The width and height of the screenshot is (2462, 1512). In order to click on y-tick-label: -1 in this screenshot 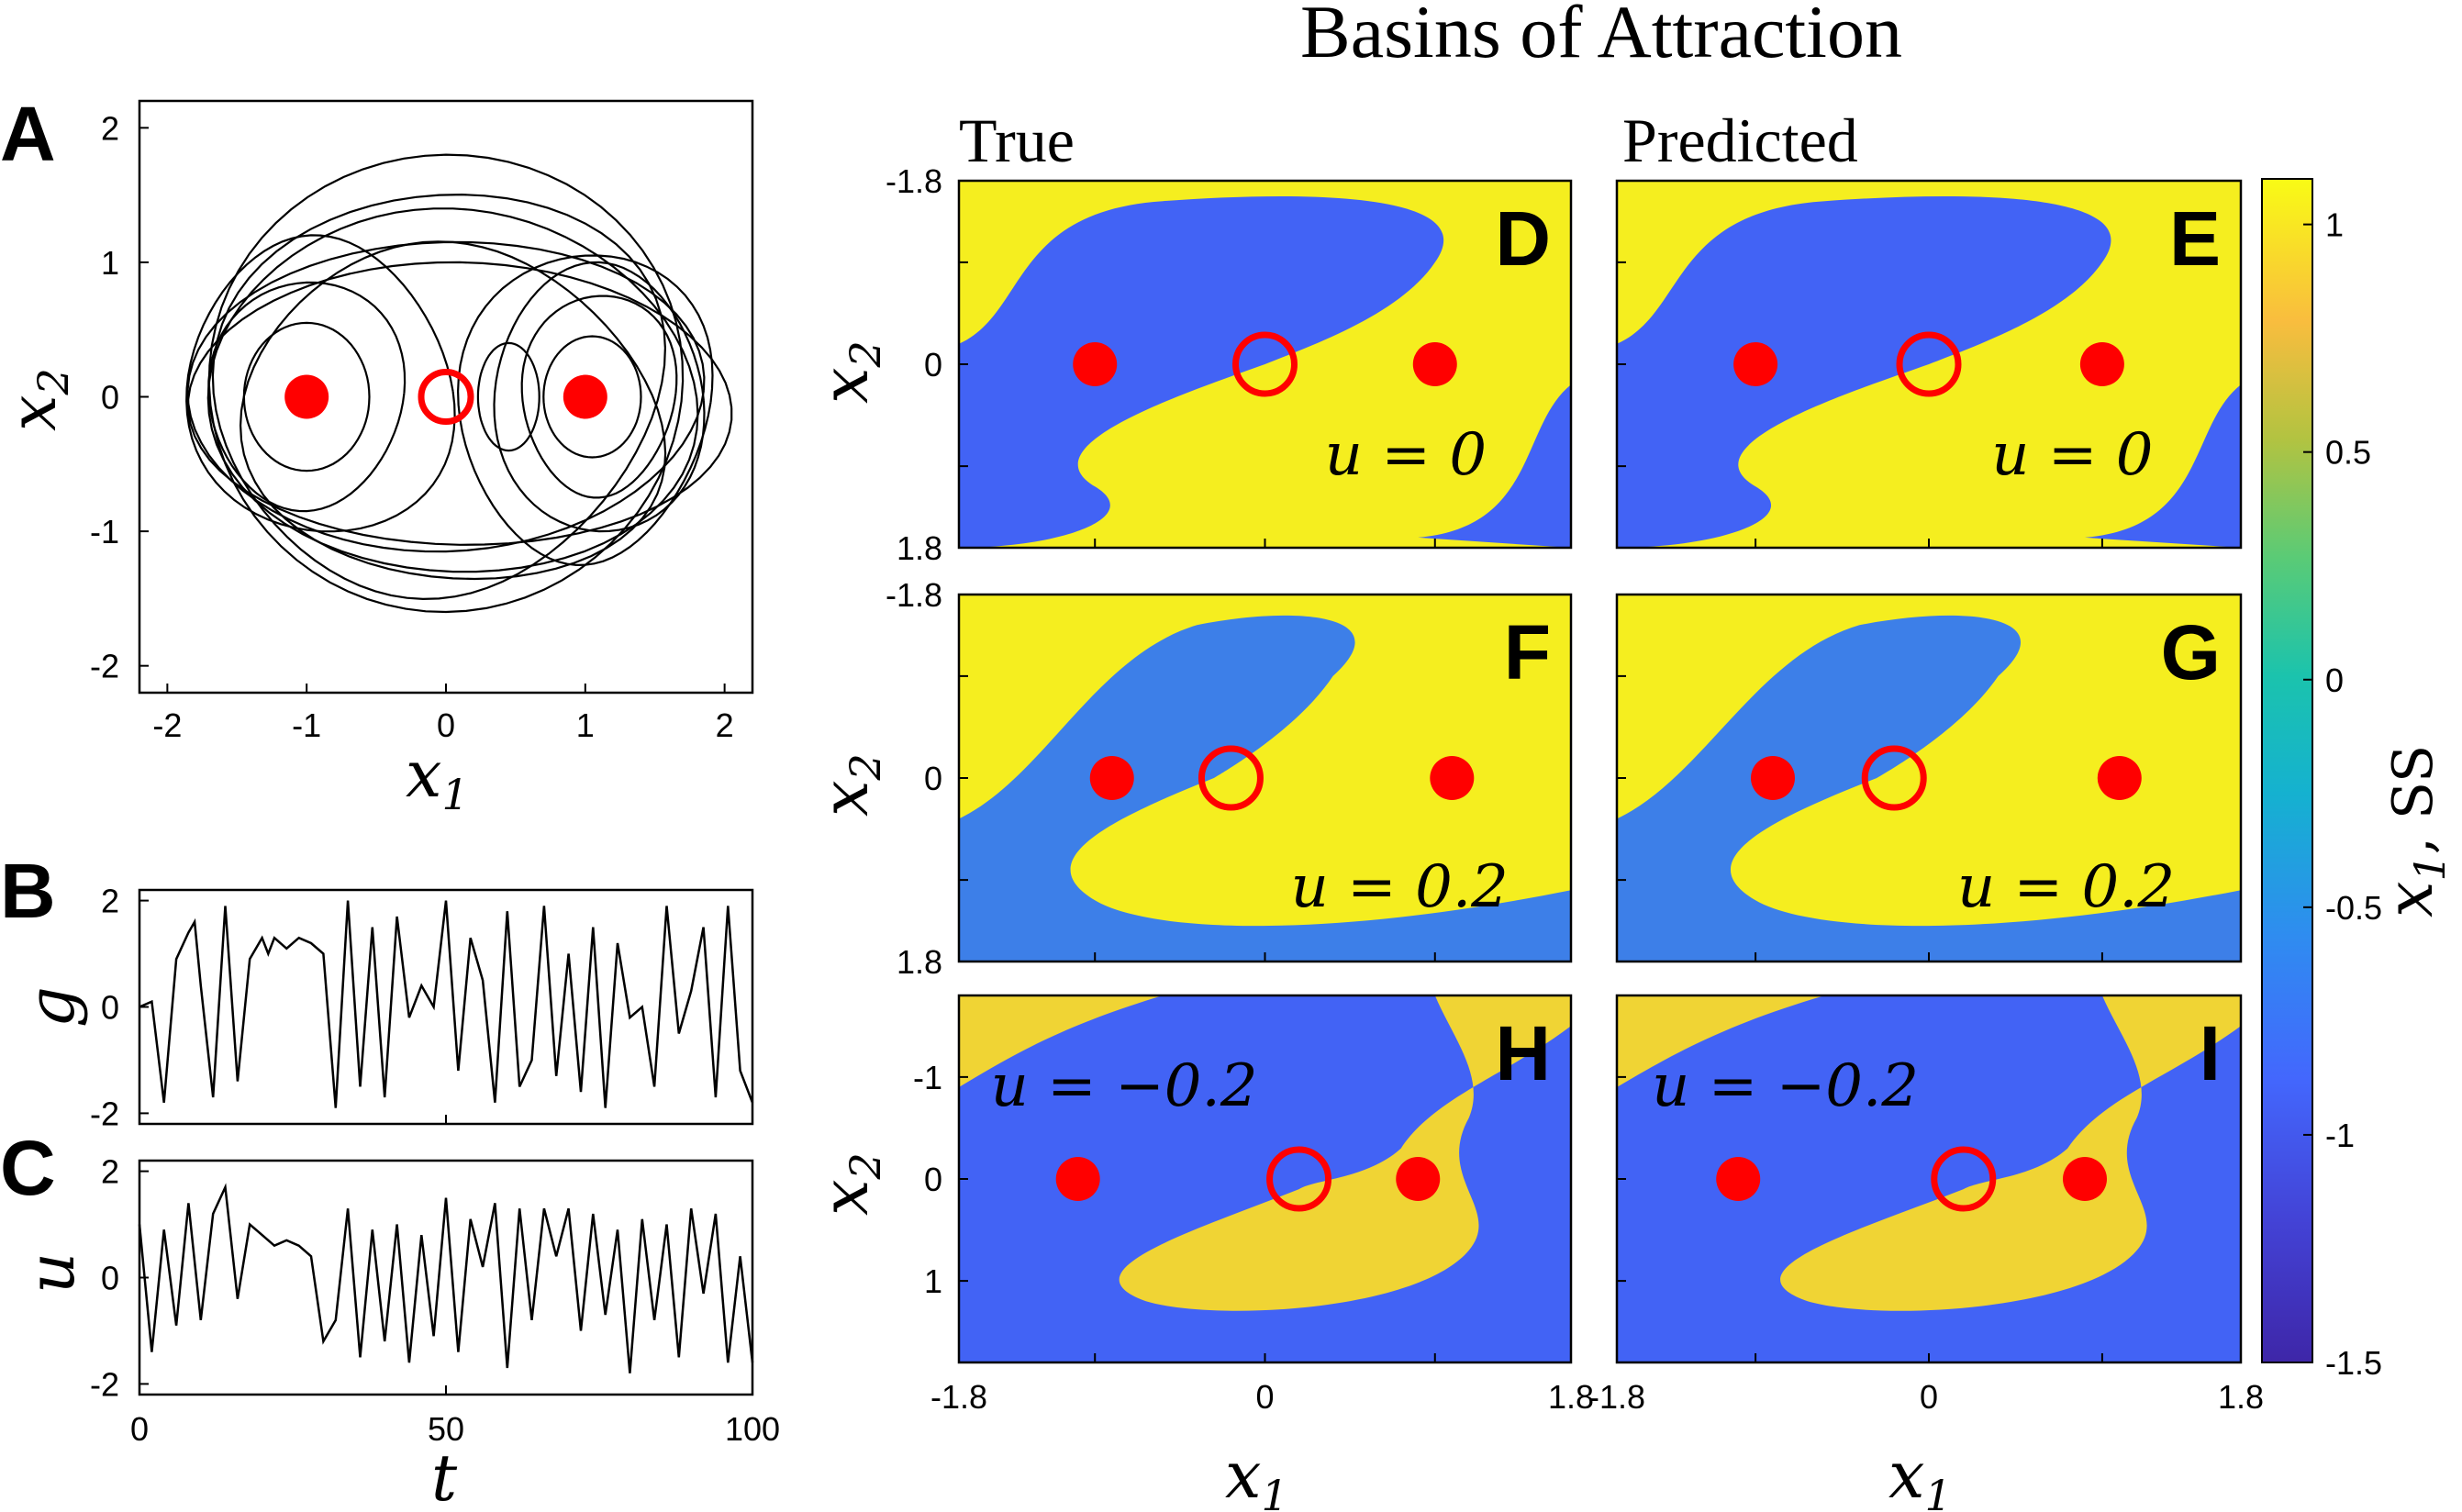, I will do `click(927, 1077)`.